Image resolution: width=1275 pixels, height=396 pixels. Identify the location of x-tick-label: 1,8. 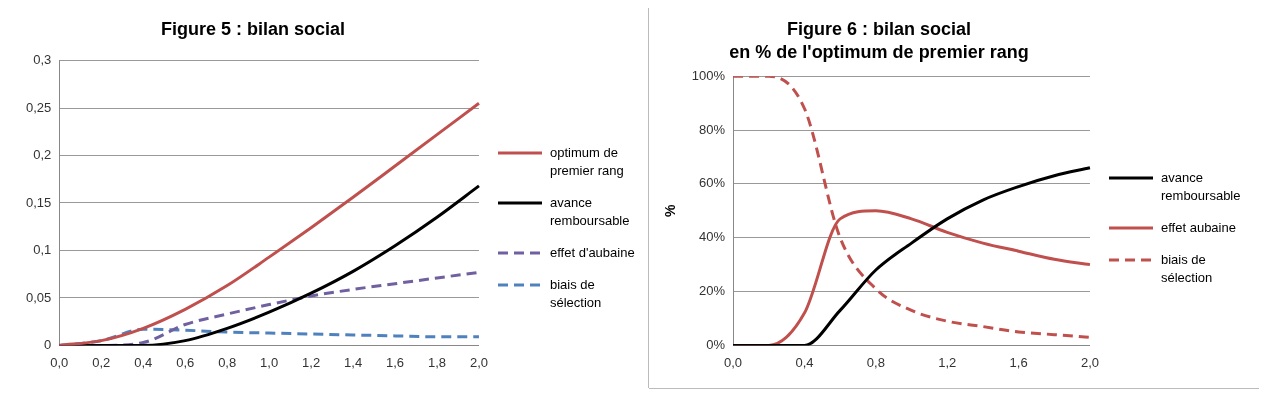
(437, 362).